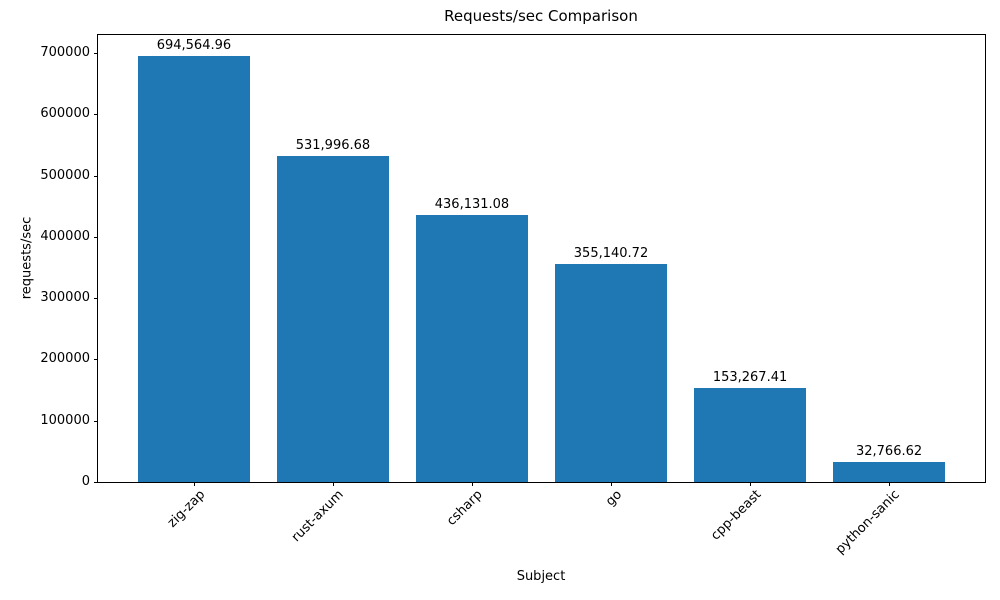 Image resolution: width=1000 pixels, height=600 pixels. Describe the element at coordinates (65, 359) in the screenshot. I see `y-tick-label: 200000` at that location.